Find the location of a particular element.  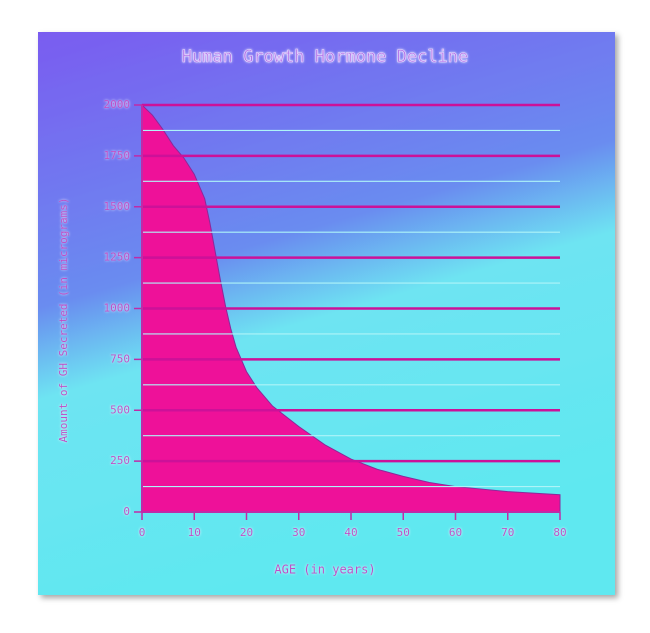

x-tick-label: 70 is located at coordinates (507, 532).